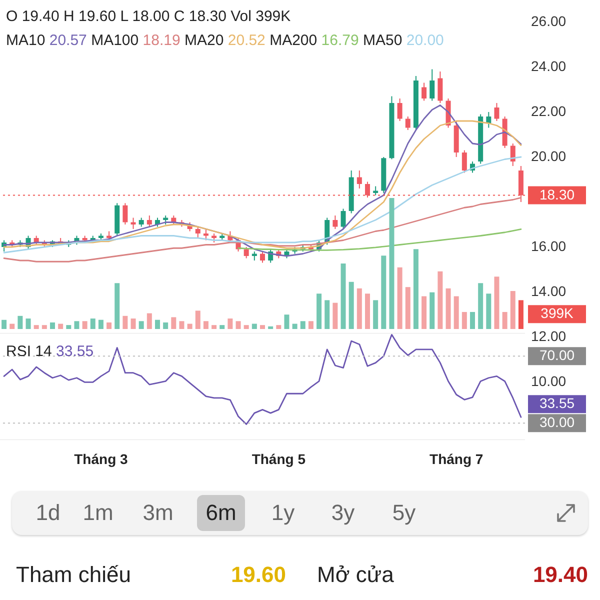 The height and width of the screenshot is (600, 600). What do you see at coordinates (548, 291) in the screenshot?
I see `y-tick-label: 14.00` at bounding box center [548, 291].